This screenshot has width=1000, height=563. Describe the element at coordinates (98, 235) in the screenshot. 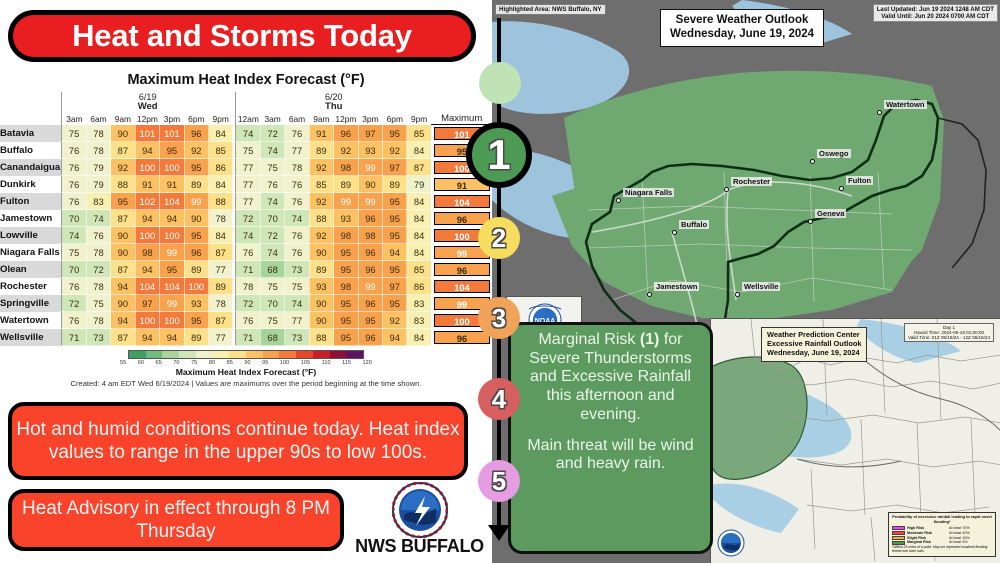

I see `heat-index-cell-wed: 76` at that location.